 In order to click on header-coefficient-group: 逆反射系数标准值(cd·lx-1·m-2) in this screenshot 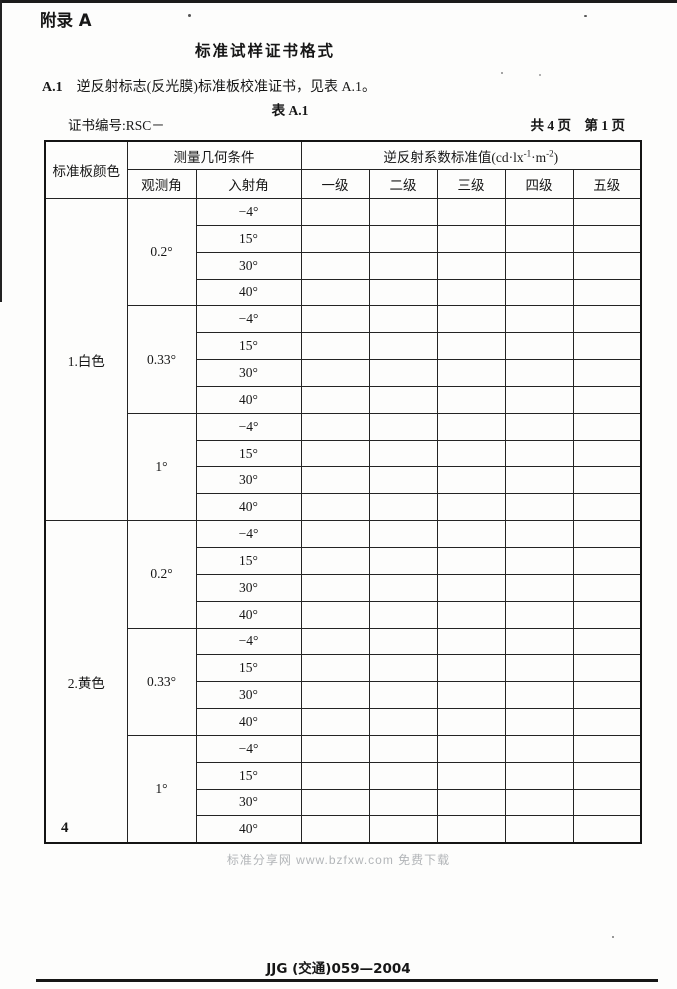, I will do `click(471, 155)`.